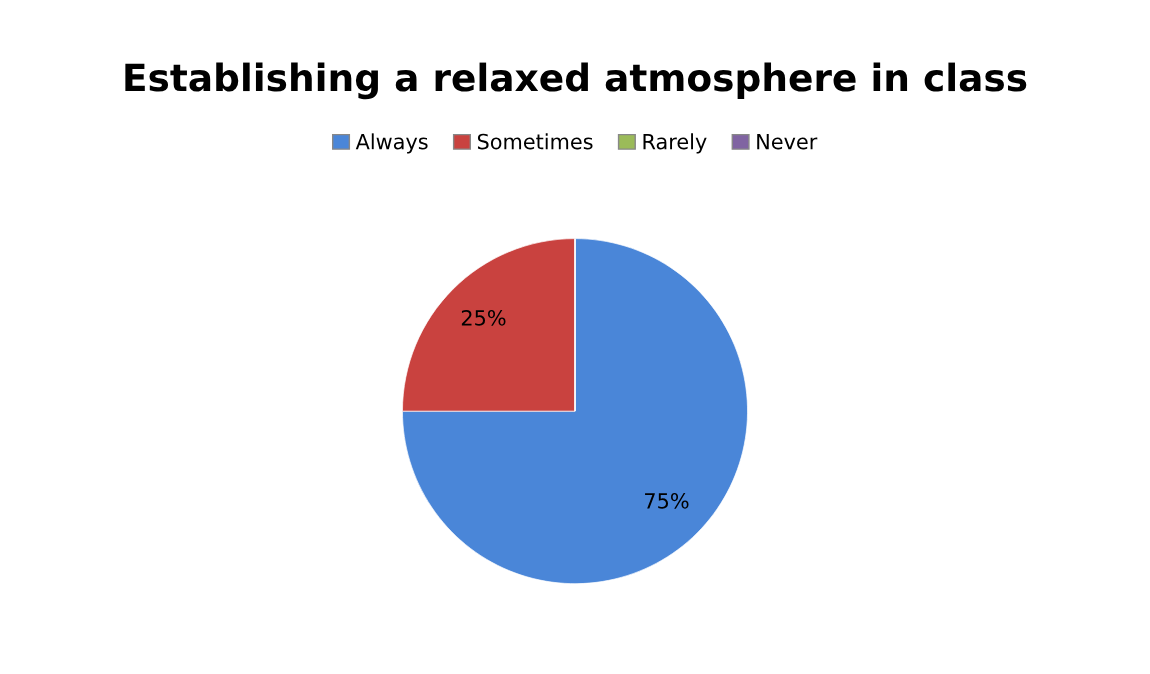 This screenshot has width=1150, height=674. I want to click on chart-title: Establishing a relaxed atmosphere in class, so click(576, 81).